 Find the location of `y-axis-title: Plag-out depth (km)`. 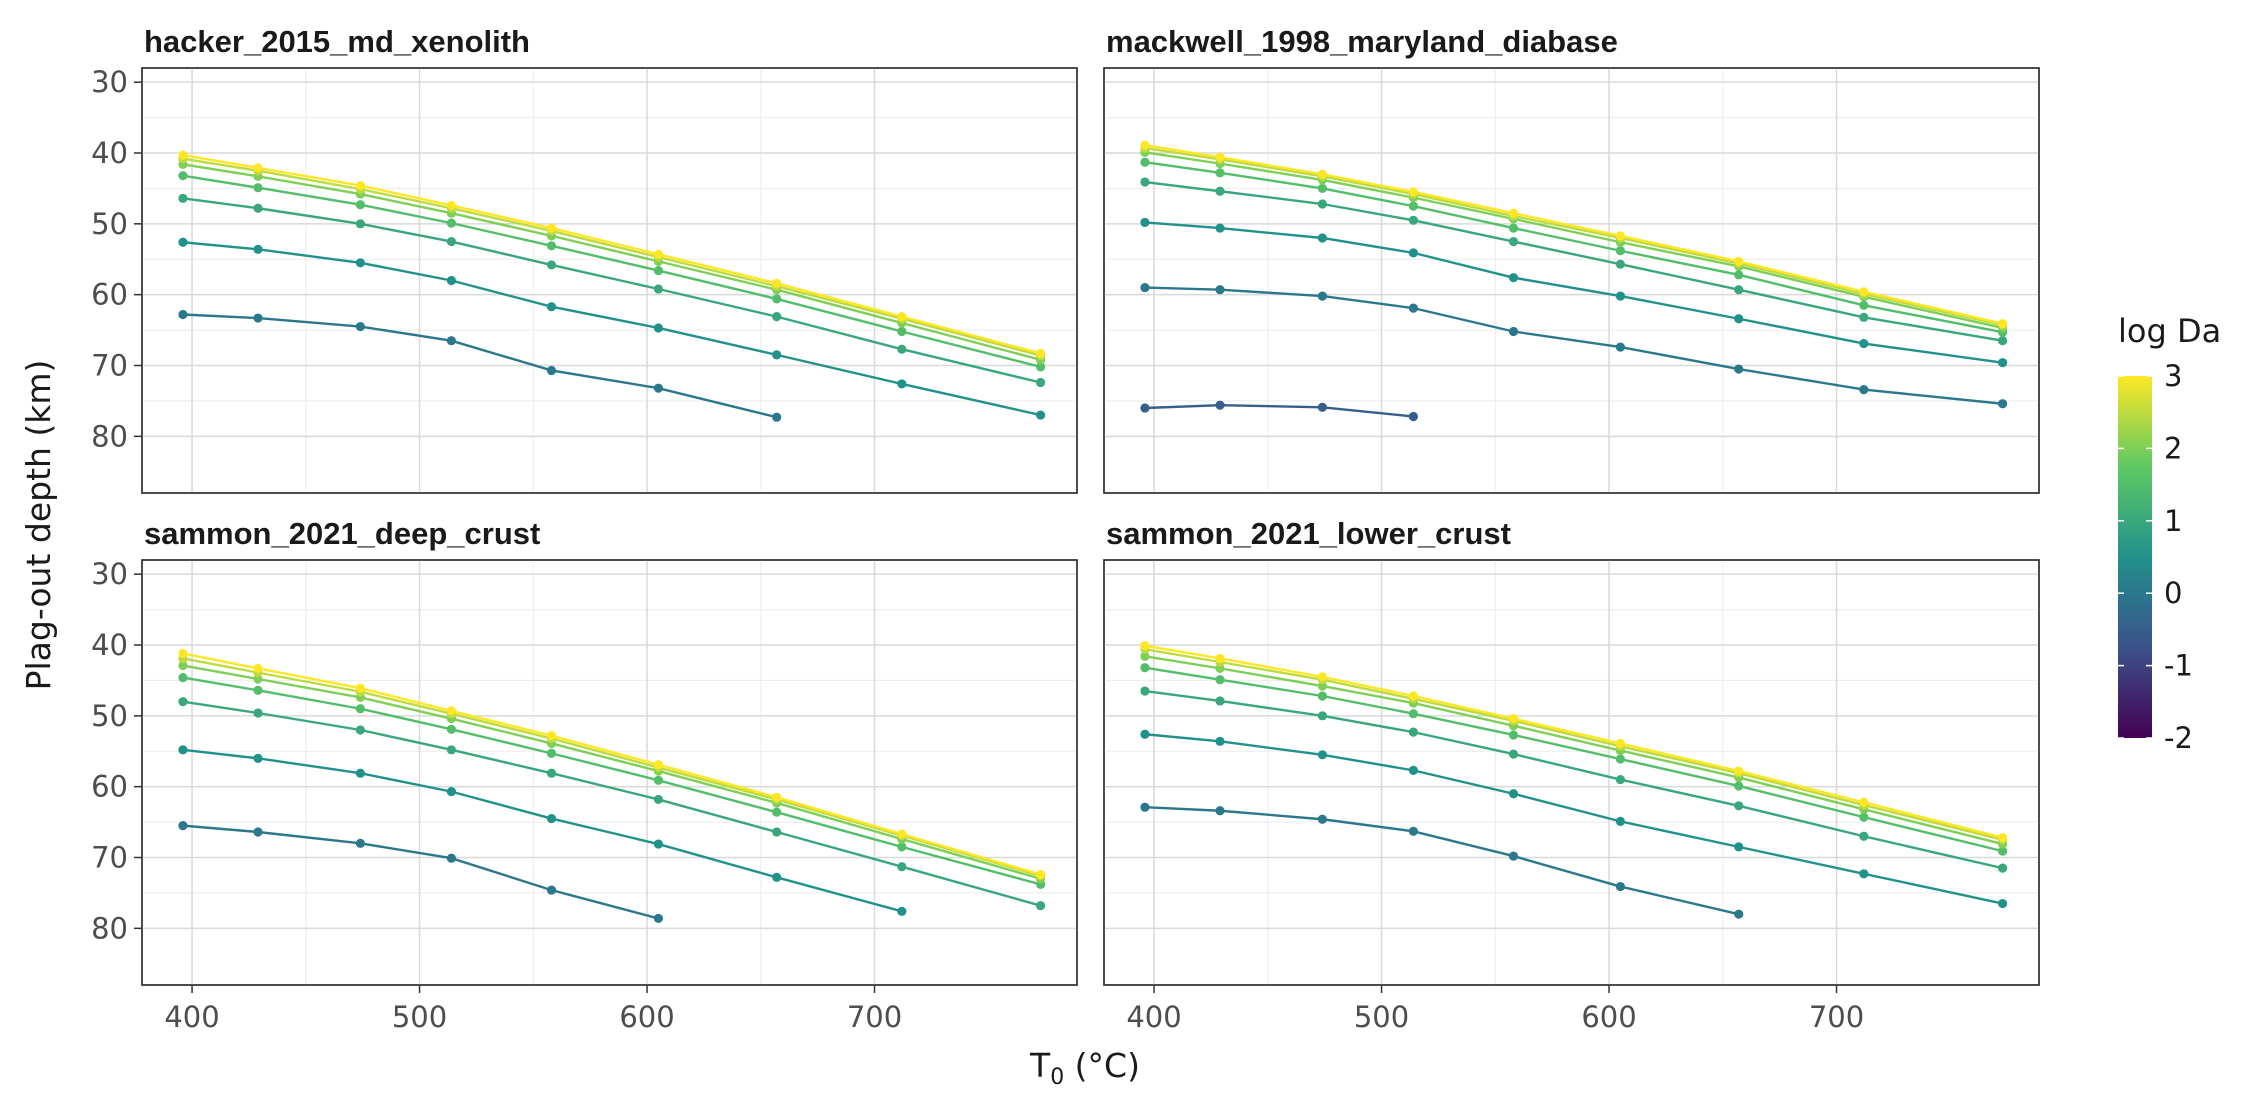

y-axis-title: Plag-out depth (km) is located at coordinates (38, 525).